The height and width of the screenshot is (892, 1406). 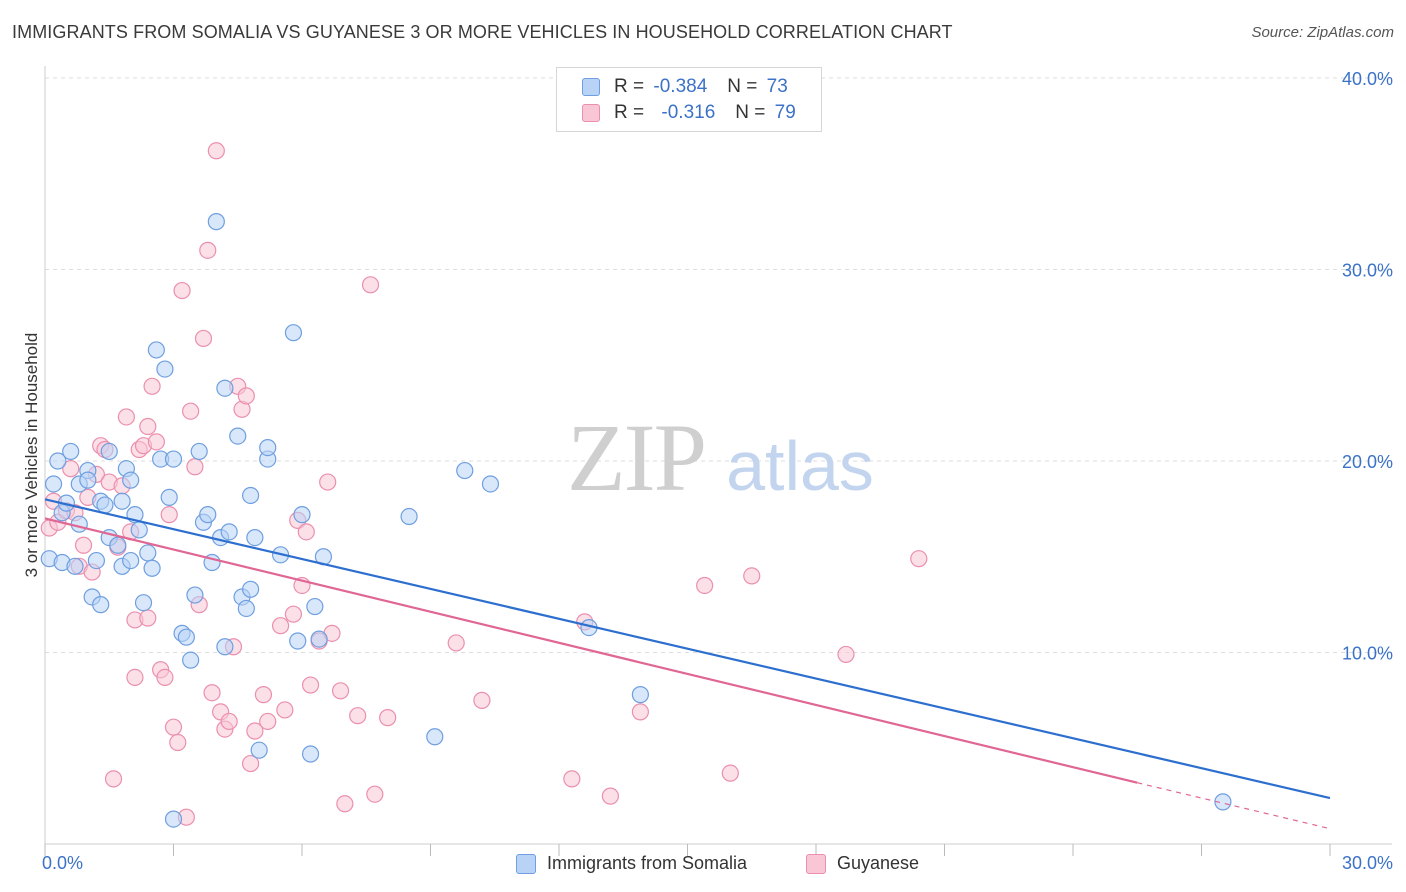 I want to click on source-credit: Source: ZipAtlas.com, so click(x=1322, y=32).